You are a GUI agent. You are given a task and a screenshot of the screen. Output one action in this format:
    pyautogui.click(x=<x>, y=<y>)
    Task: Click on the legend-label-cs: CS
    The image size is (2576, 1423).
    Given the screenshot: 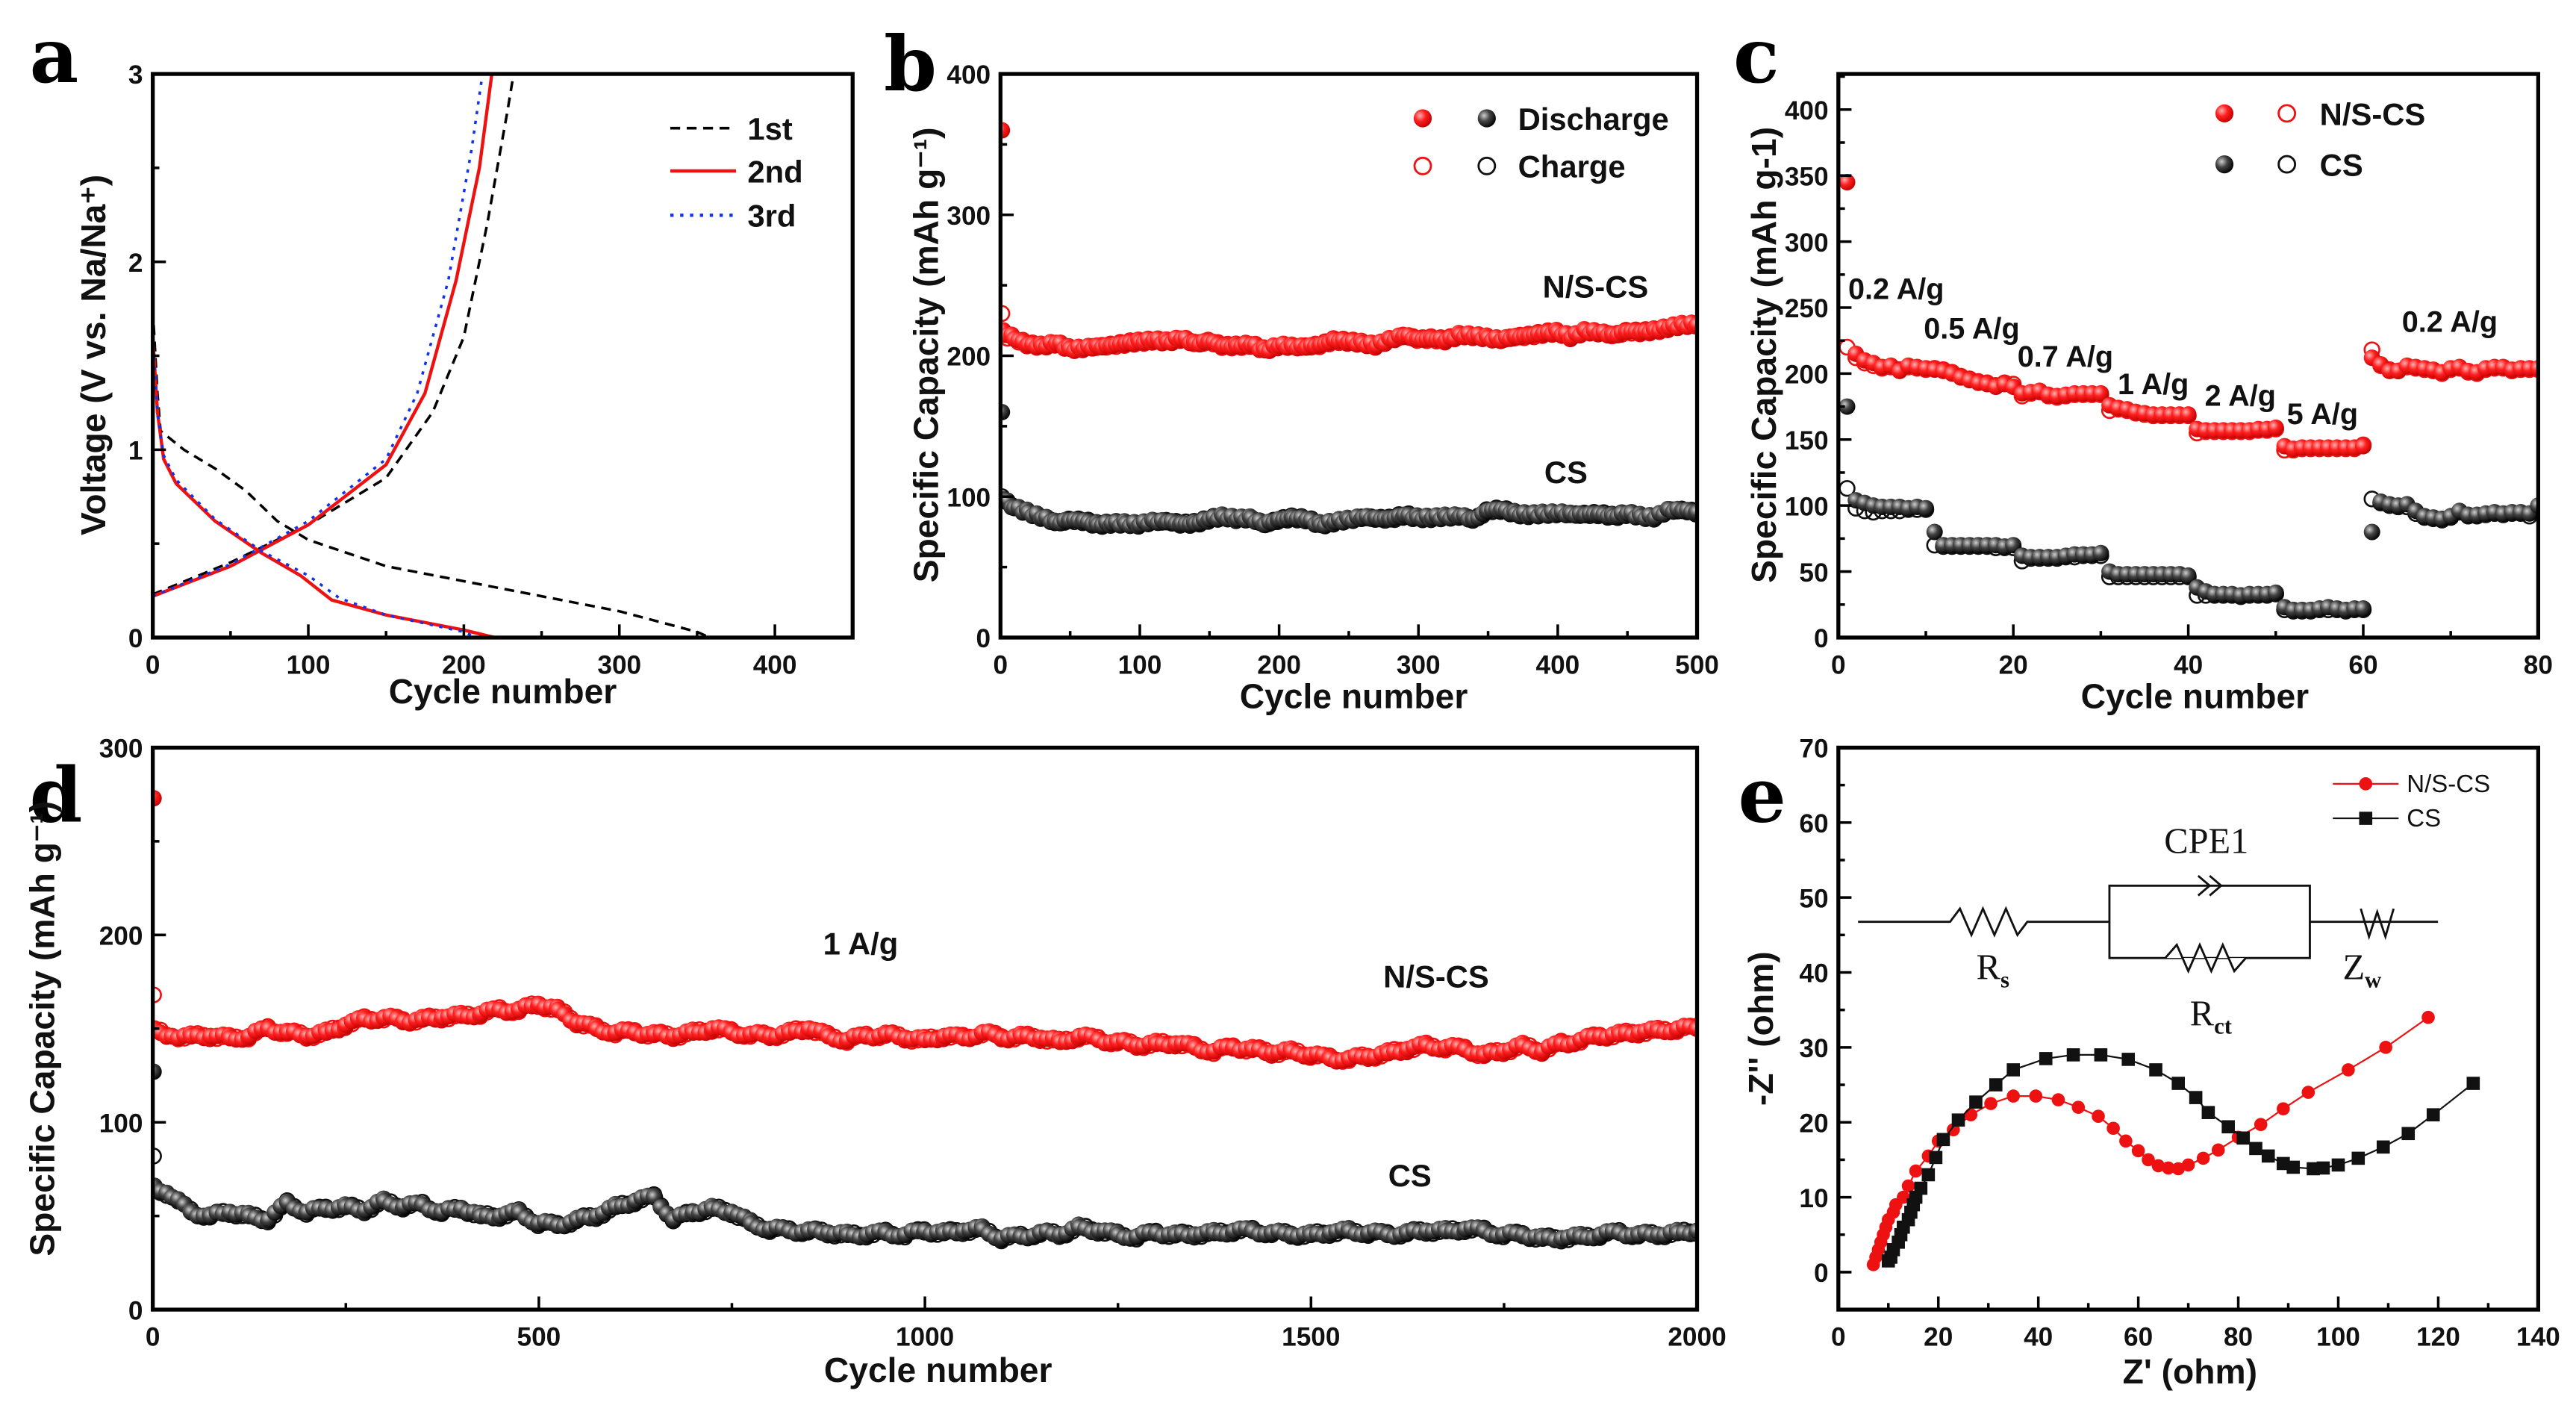 What is the action you would take?
    pyautogui.click(x=2424, y=818)
    